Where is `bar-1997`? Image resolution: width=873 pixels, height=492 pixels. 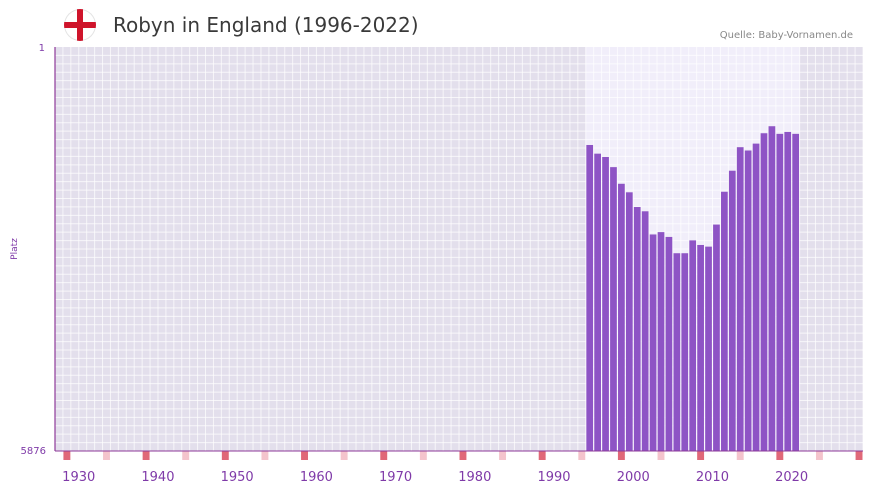 bar-1997 is located at coordinates (613, 309).